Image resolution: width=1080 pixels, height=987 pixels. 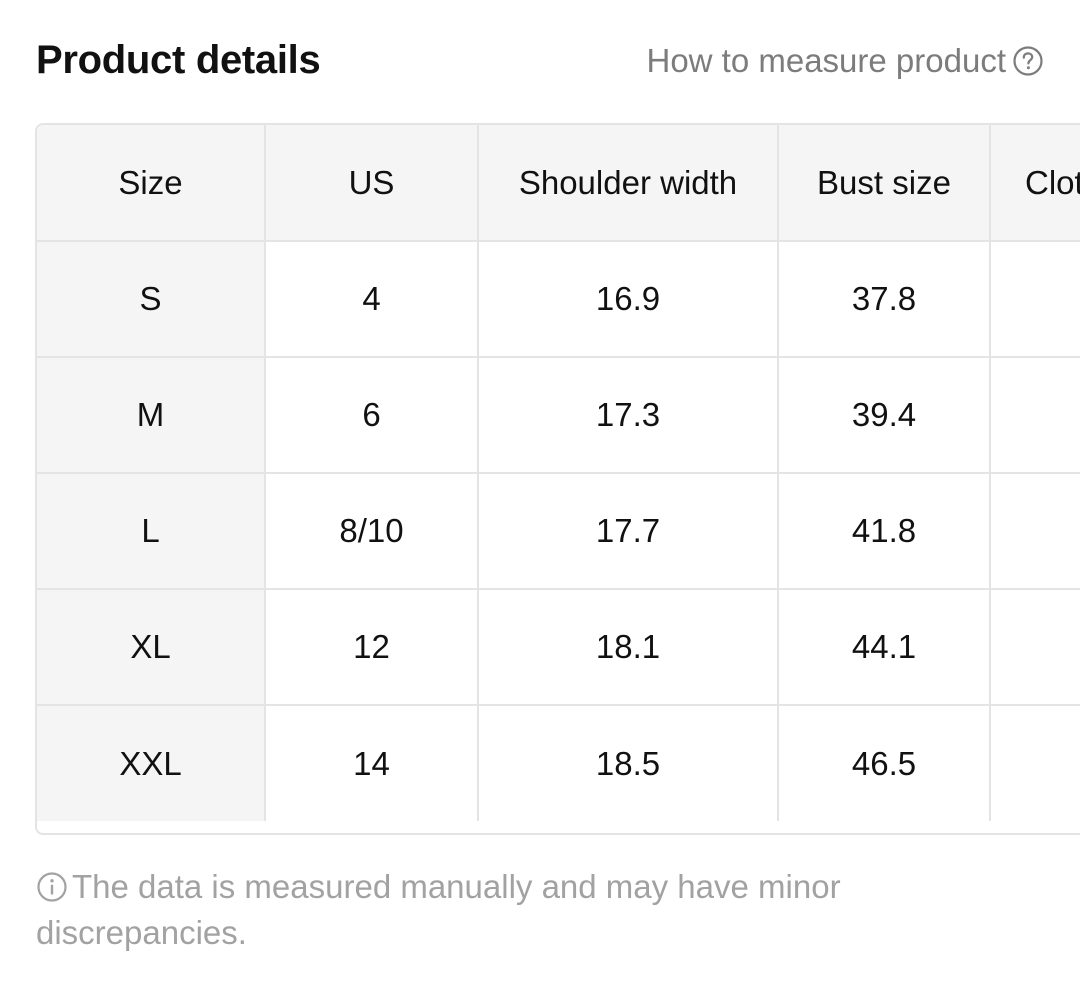 I want to click on size-cell: M, so click(x=151, y=415).